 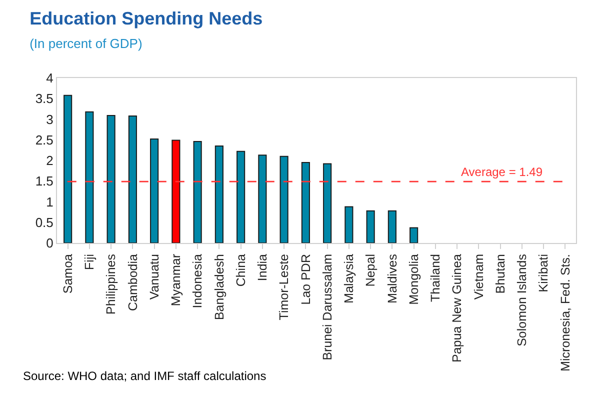 I want to click on x-tick-label: Philippines, so click(x=111, y=284).